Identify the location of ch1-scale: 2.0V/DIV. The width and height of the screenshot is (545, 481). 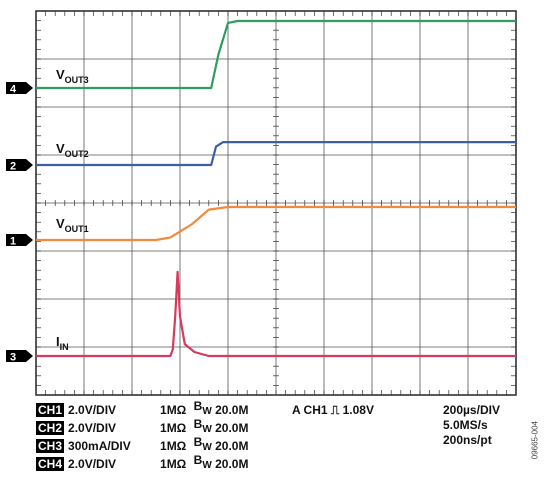
(92, 410).